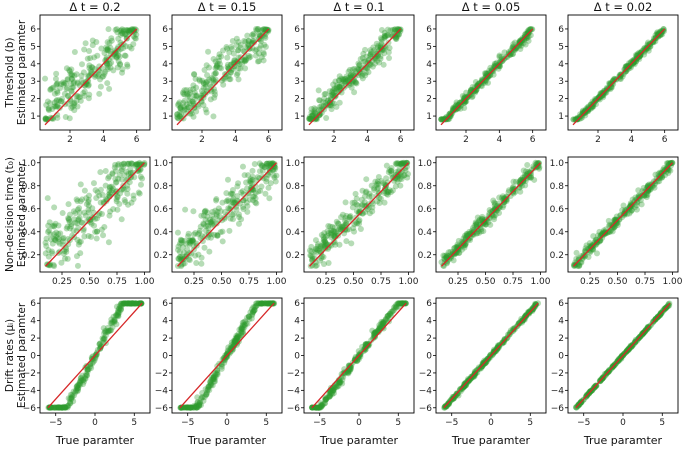  I want to click on x-axis-label: True paramter, so click(227, 440).